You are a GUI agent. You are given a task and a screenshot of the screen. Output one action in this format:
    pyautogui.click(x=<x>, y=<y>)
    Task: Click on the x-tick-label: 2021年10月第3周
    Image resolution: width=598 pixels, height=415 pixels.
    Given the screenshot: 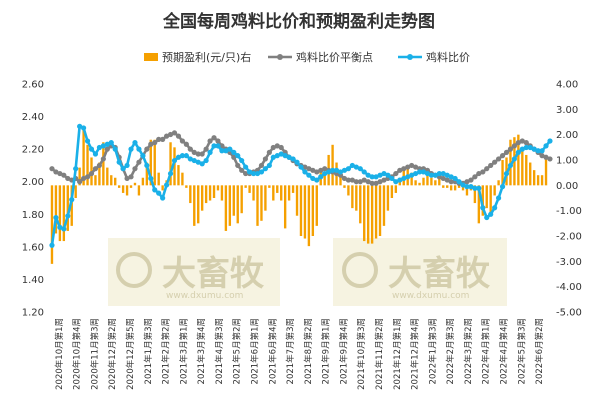 What is the action you would take?
    pyautogui.click(x=361, y=354)
    